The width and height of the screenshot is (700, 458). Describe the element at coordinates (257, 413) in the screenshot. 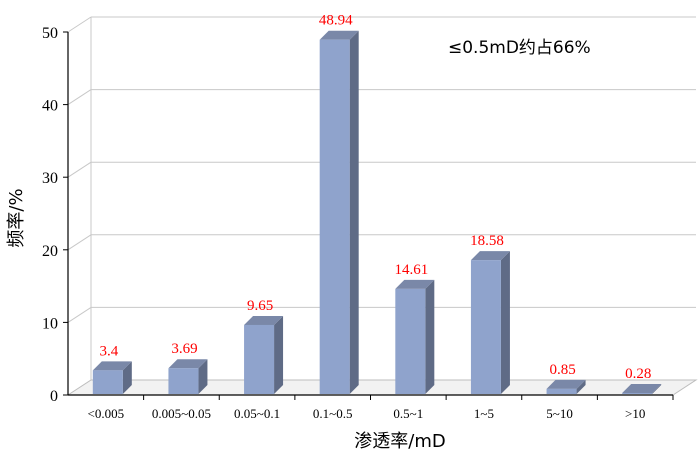

I see `x-tick-label: 0.05~0.1` at that location.